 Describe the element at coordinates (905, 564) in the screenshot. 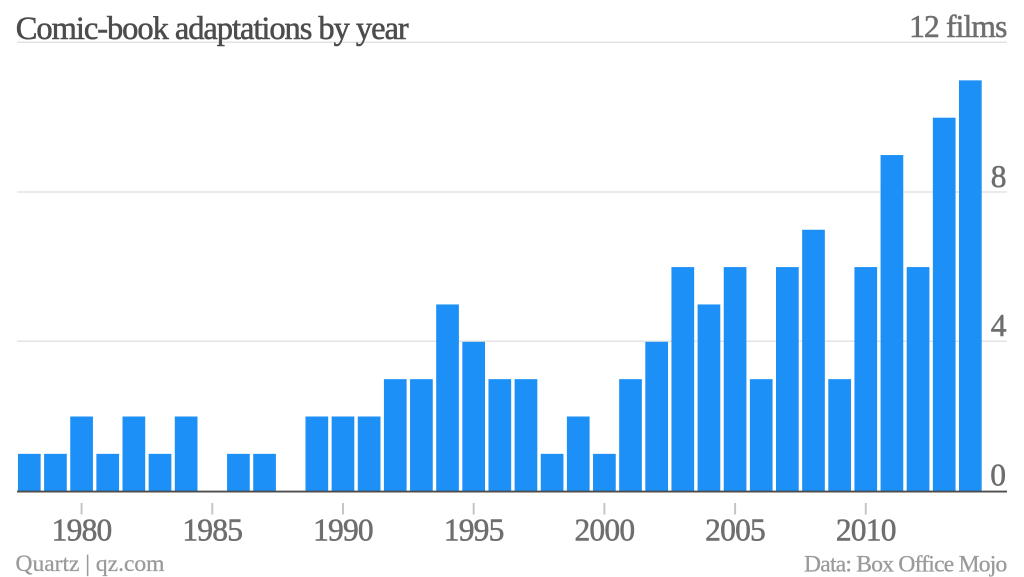

I see `svg-text: Data: Box Office Mojo` at that location.